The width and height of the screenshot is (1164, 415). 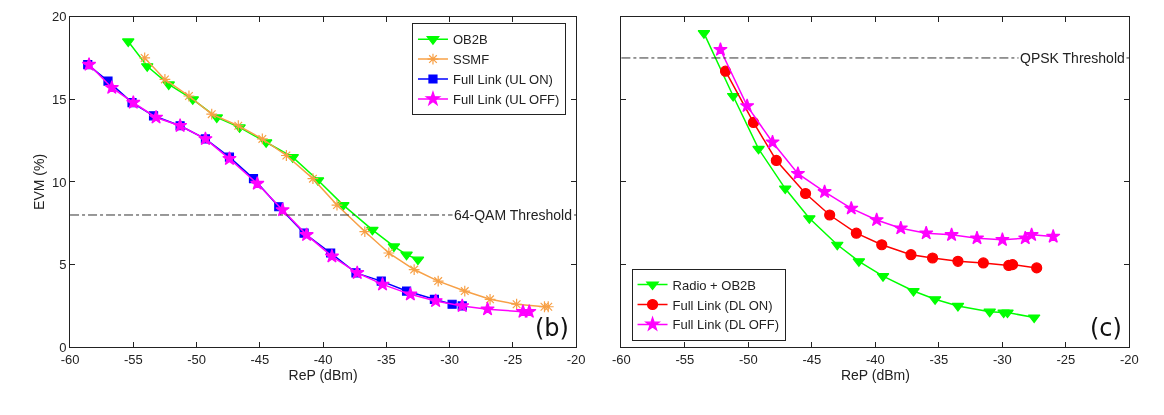 What do you see at coordinates (513, 215) in the screenshot?
I see `ref-line-label: 64-QAM Threshold` at bounding box center [513, 215].